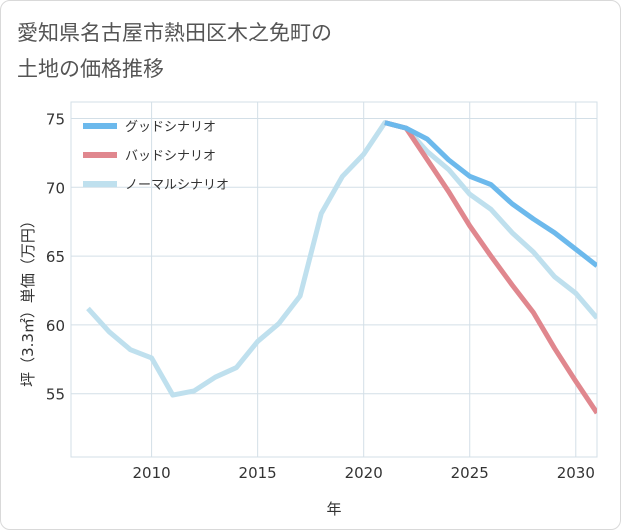  Describe the element at coordinates (490, 194) in the screenshot. I see `series-line-good` at that location.